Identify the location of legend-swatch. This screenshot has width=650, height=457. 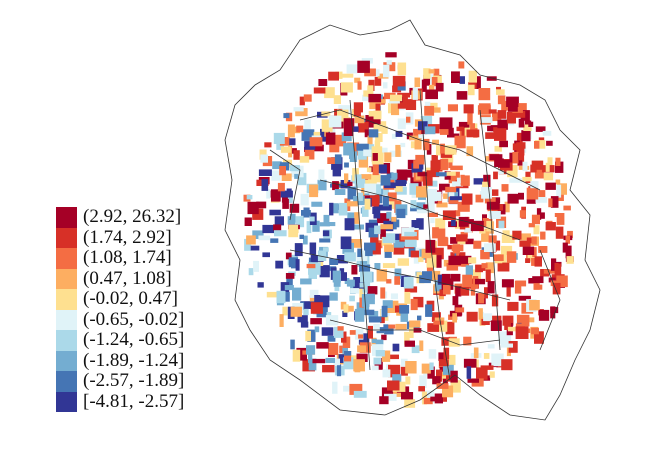
(66, 319).